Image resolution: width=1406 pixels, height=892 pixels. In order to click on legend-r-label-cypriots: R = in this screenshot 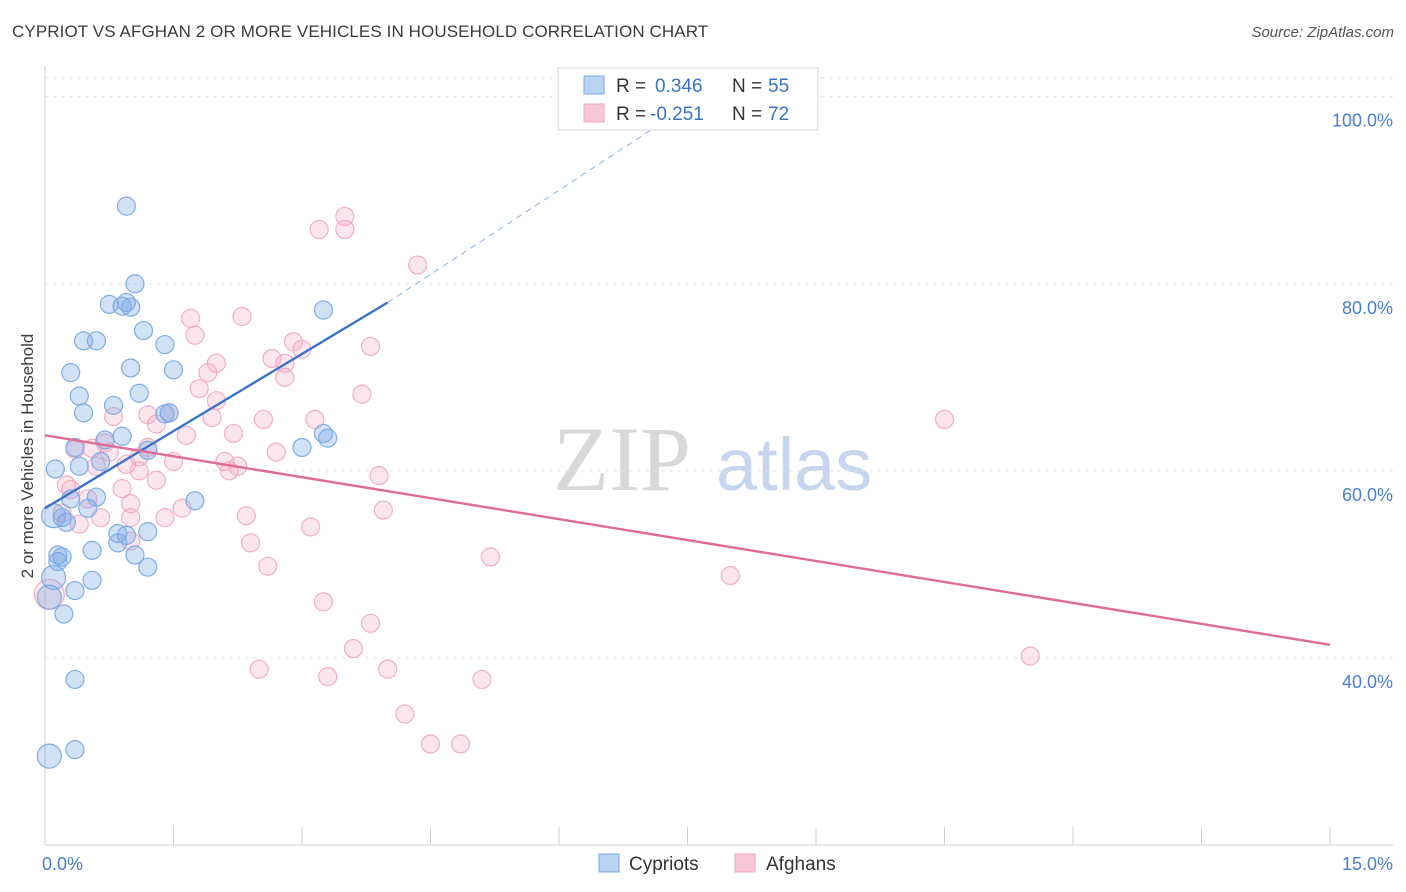, I will do `click(631, 86)`.